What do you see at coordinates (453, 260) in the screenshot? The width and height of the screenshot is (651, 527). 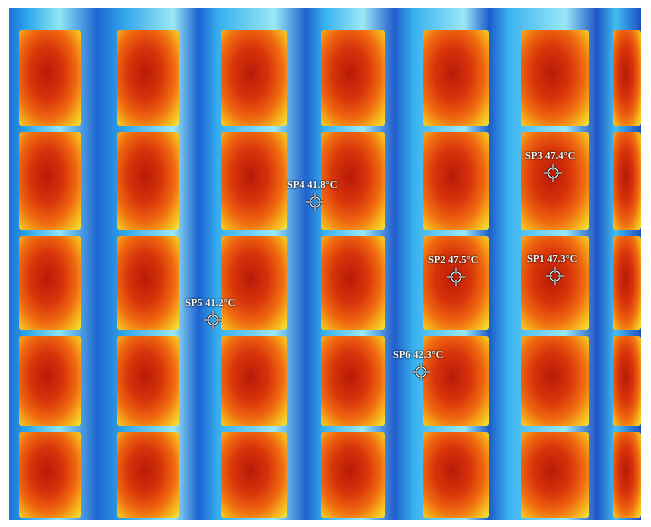 I see `spot-label: SP2 47.5°C` at bounding box center [453, 260].